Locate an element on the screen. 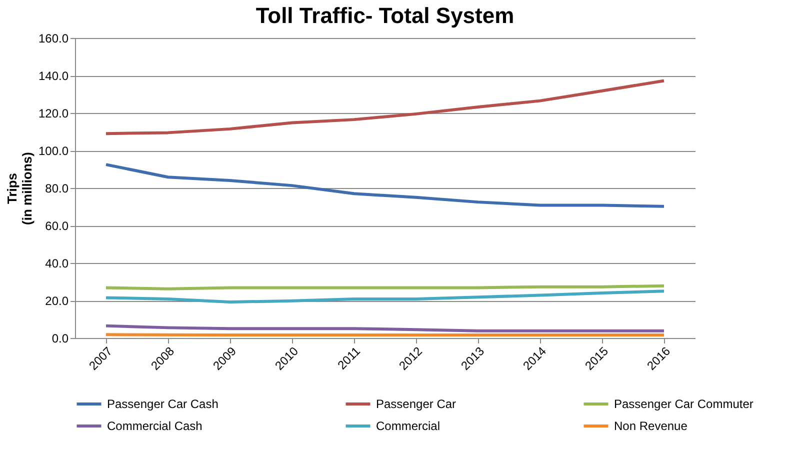 The width and height of the screenshot is (812, 466). y-tick-label: 160.0 is located at coordinates (53, 39).